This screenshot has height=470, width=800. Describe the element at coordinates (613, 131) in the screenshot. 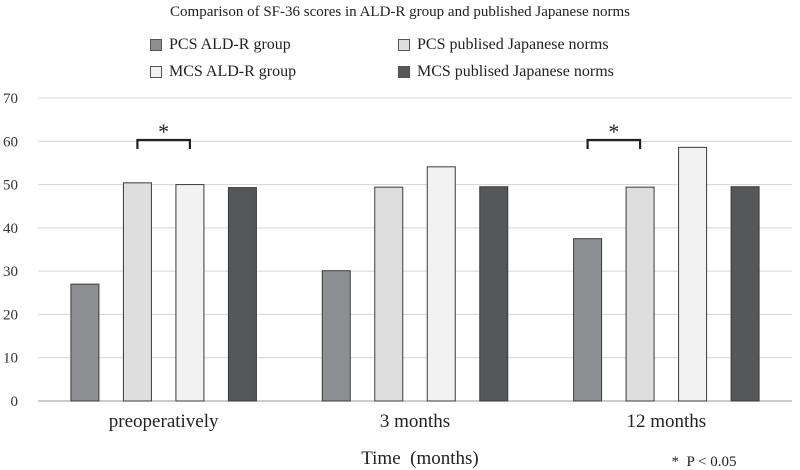

I see `significance-star-1: *` at that location.